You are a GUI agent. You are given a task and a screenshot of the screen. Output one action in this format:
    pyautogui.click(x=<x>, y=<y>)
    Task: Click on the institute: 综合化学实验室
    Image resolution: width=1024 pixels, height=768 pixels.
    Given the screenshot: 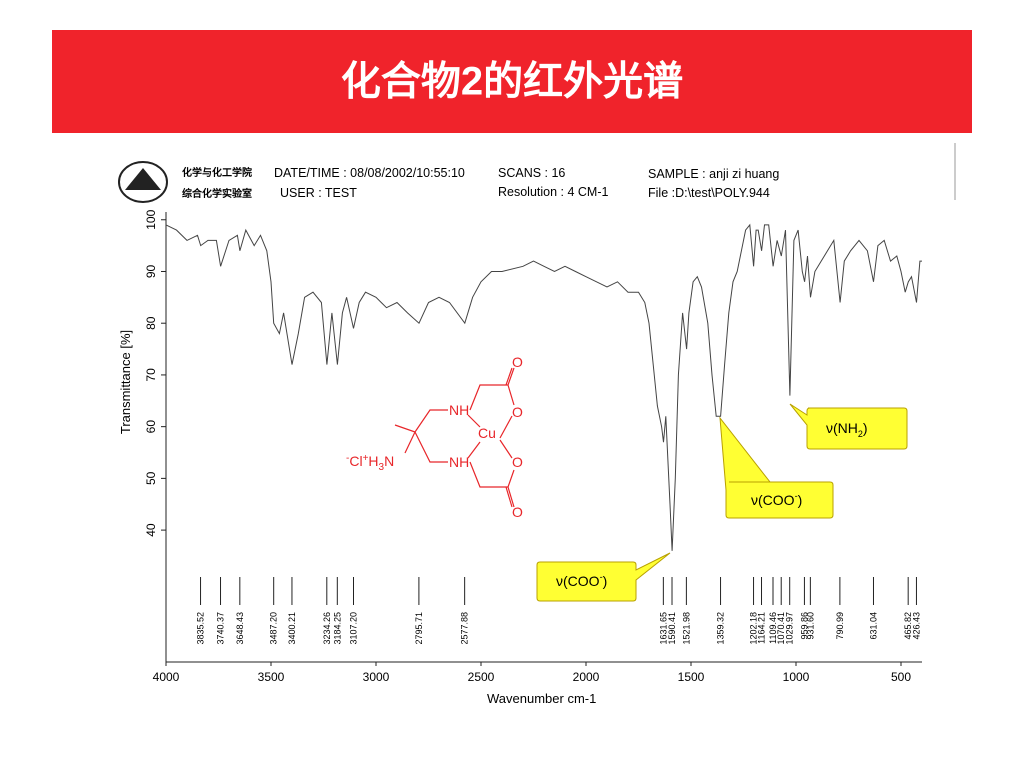 What is the action you would take?
    pyautogui.click(x=217, y=193)
    